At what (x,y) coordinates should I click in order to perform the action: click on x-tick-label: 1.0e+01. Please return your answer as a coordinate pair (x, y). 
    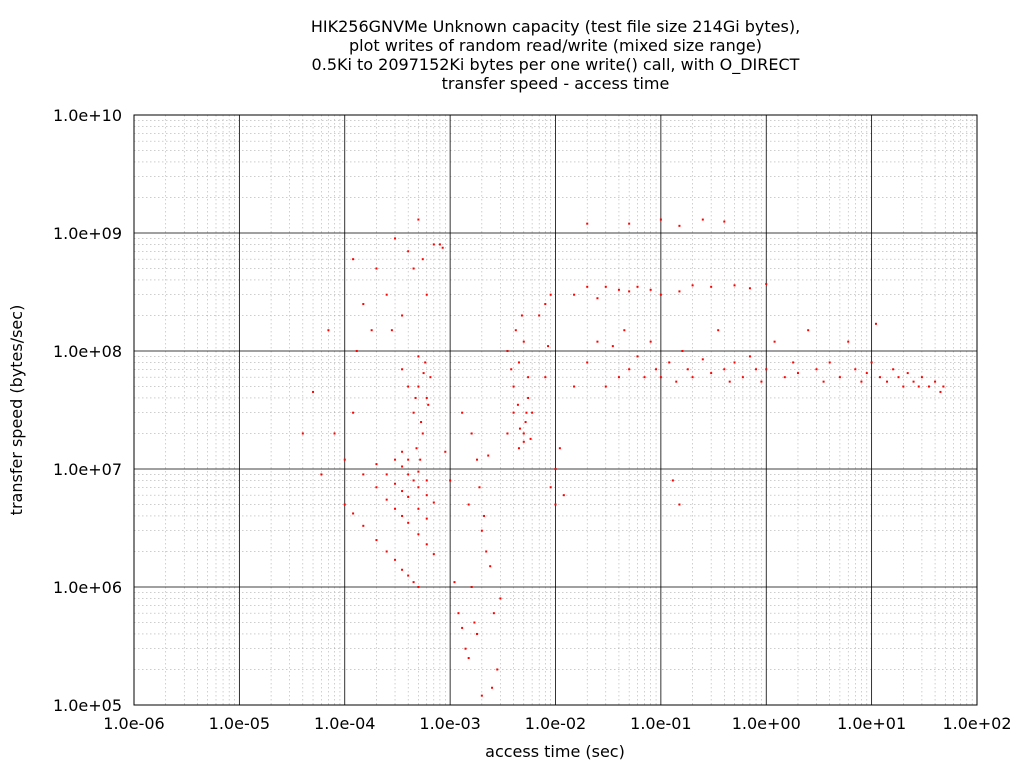
    Looking at the image, I should click on (871, 723).